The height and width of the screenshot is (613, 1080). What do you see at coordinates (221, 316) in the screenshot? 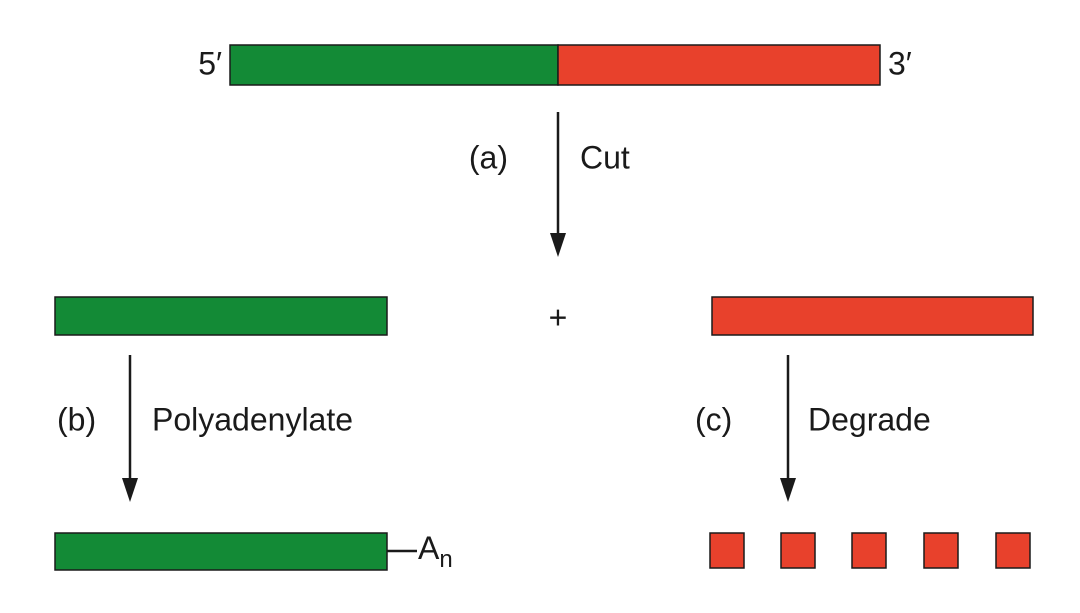
I see `green-fragment` at bounding box center [221, 316].